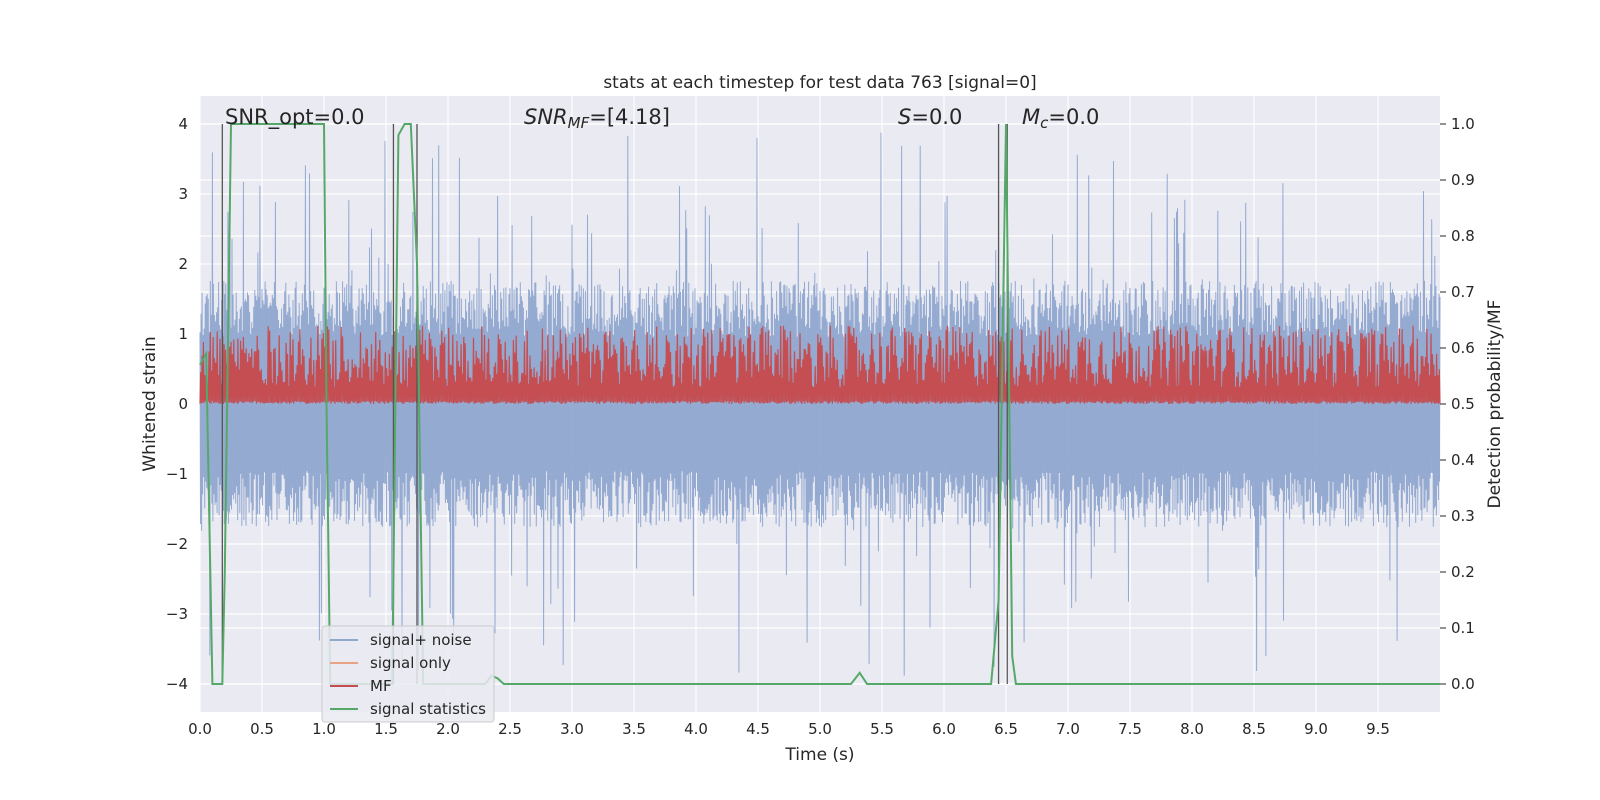 This screenshot has width=1600, height=800. What do you see at coordinates (758, 729) in the screenshot?
I see `x-tick-label: 4.5` at bounding box center [758, 729].